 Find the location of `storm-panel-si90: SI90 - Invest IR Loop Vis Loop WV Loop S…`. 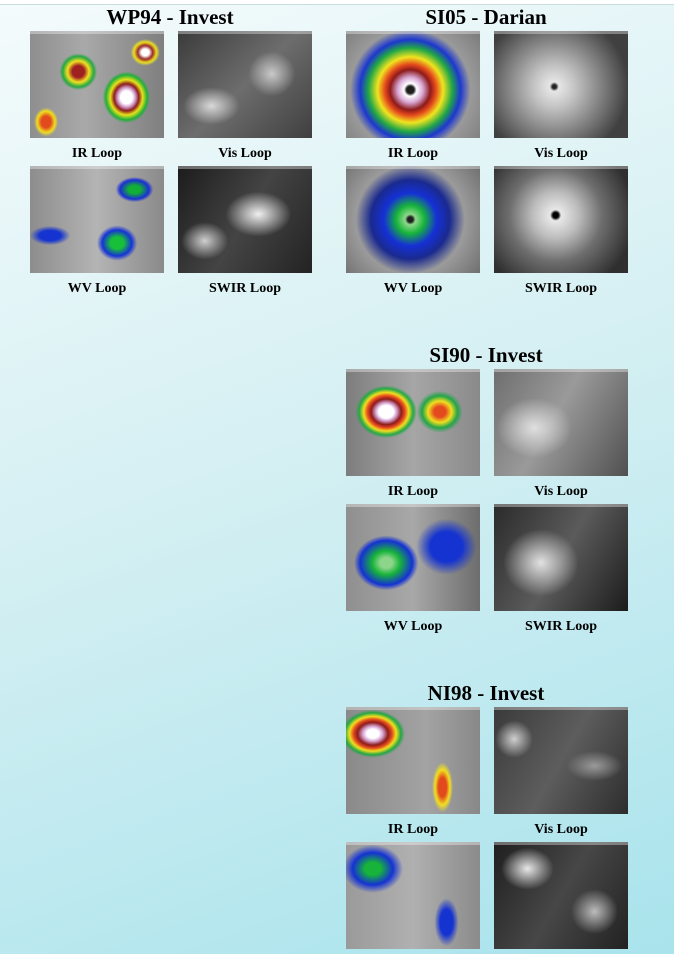

storm-panel-si90: SI90 - Invest IR Loop Vis Loop WV Loop S… is located at coordinates (486, 490).